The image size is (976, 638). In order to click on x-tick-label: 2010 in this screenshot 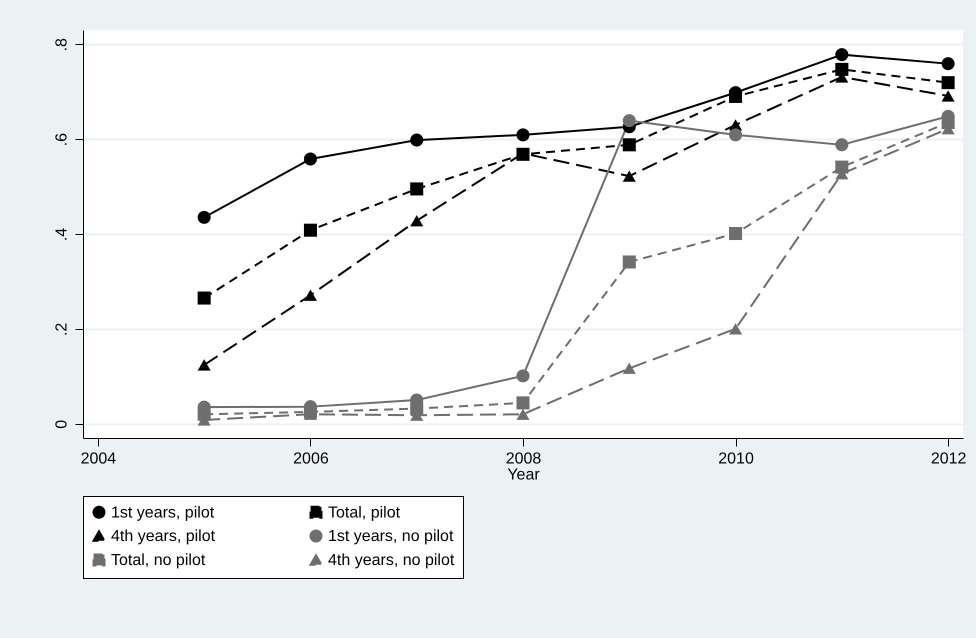, I will do `click(736, 459)`.